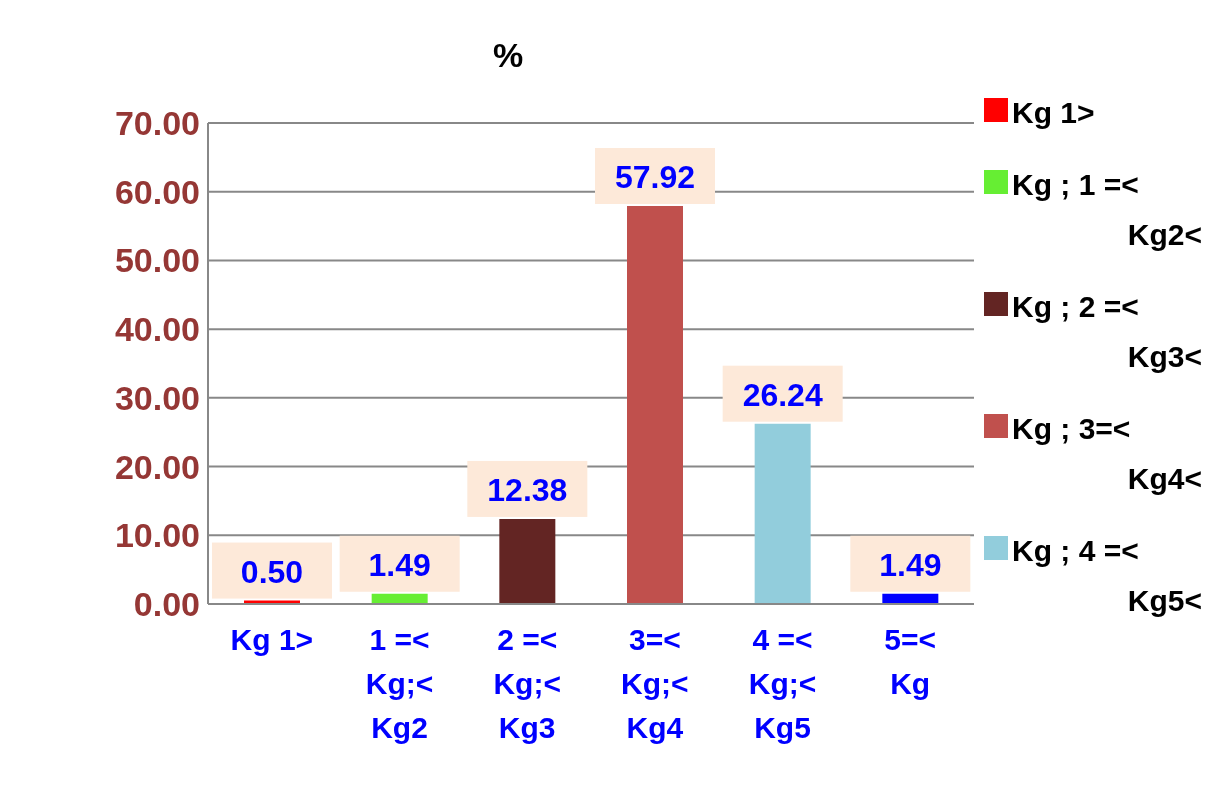 The width and height of the screenshot is (1212, 812). I want to click on x-tick-label: 2 =< Kg;< Kg3, so click(527, 683).